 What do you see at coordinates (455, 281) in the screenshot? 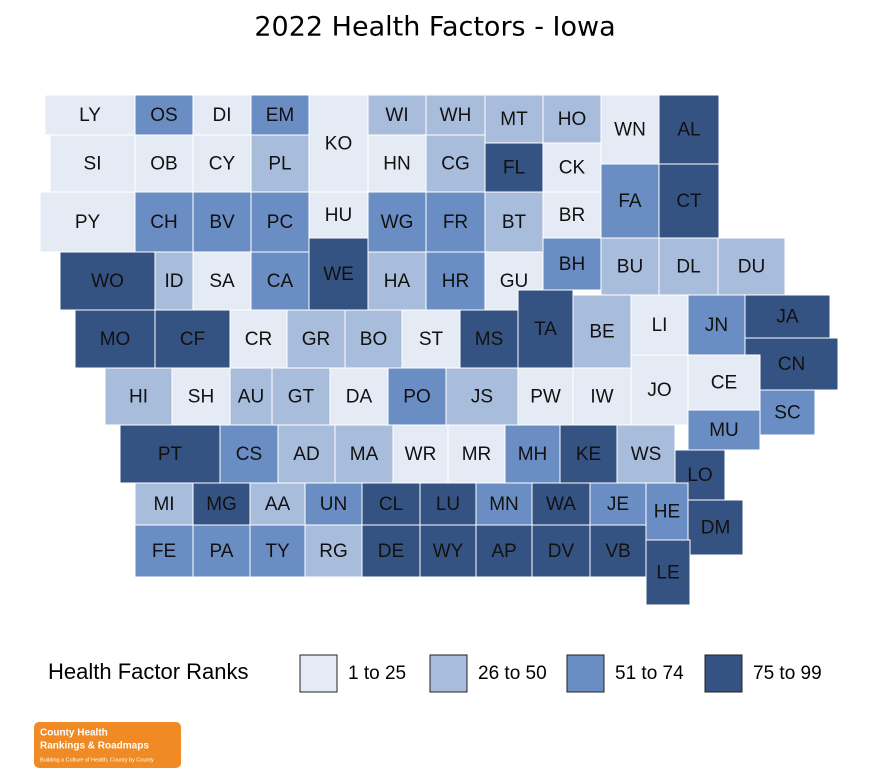
I see `county-label: HR` at bounding box center [455, 281].